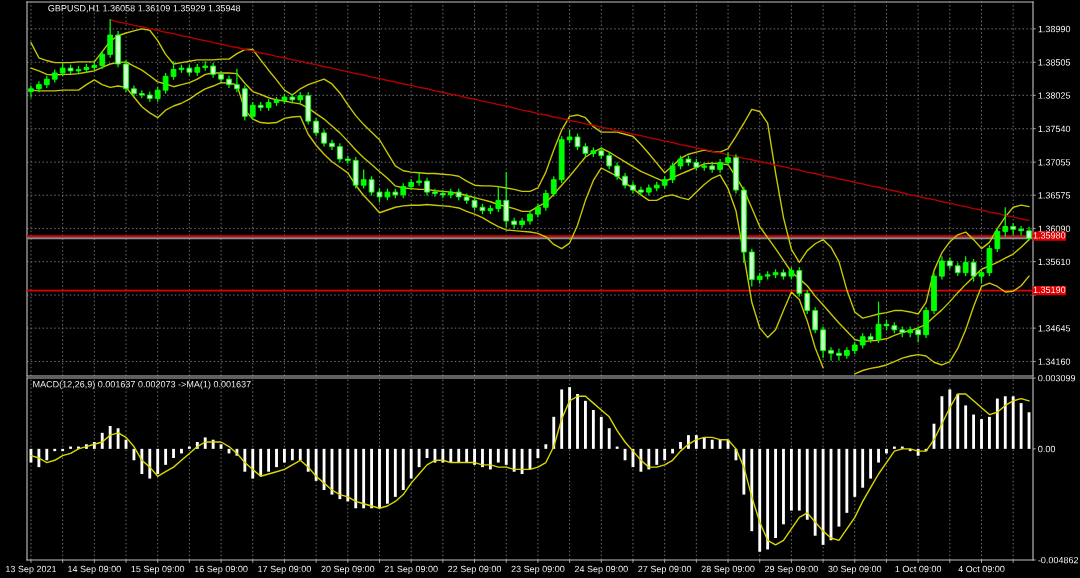 This screenshot has height=578, width=1080. Describe the element at coordinates (1054, 228) in the screenshot. I see `y-tick-label: 1.36090` at that location.